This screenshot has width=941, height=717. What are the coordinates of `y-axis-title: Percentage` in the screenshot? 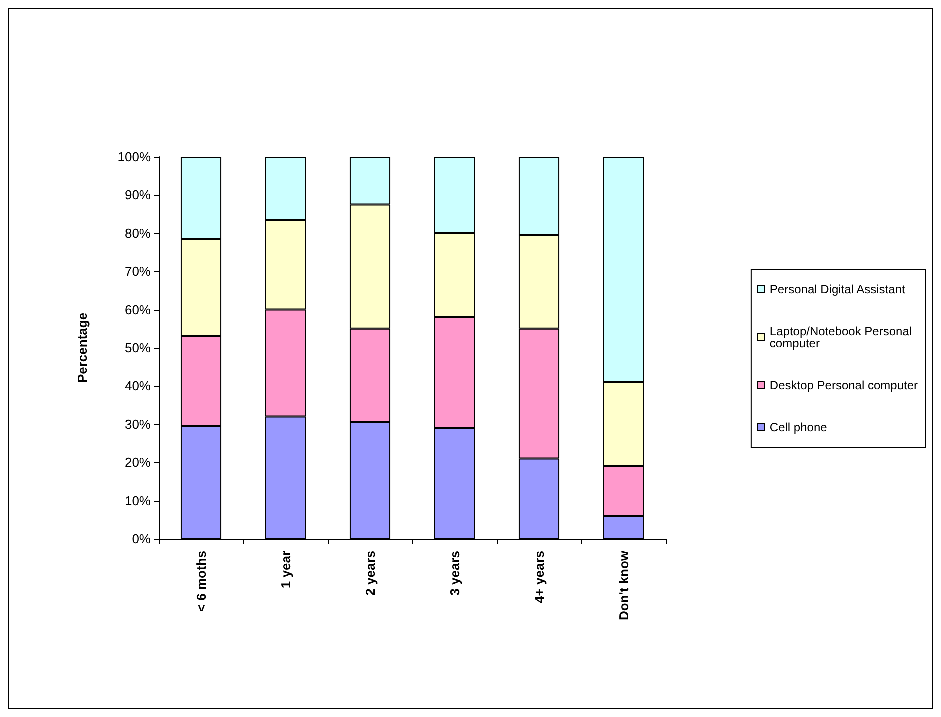 It's located at (82, 348).